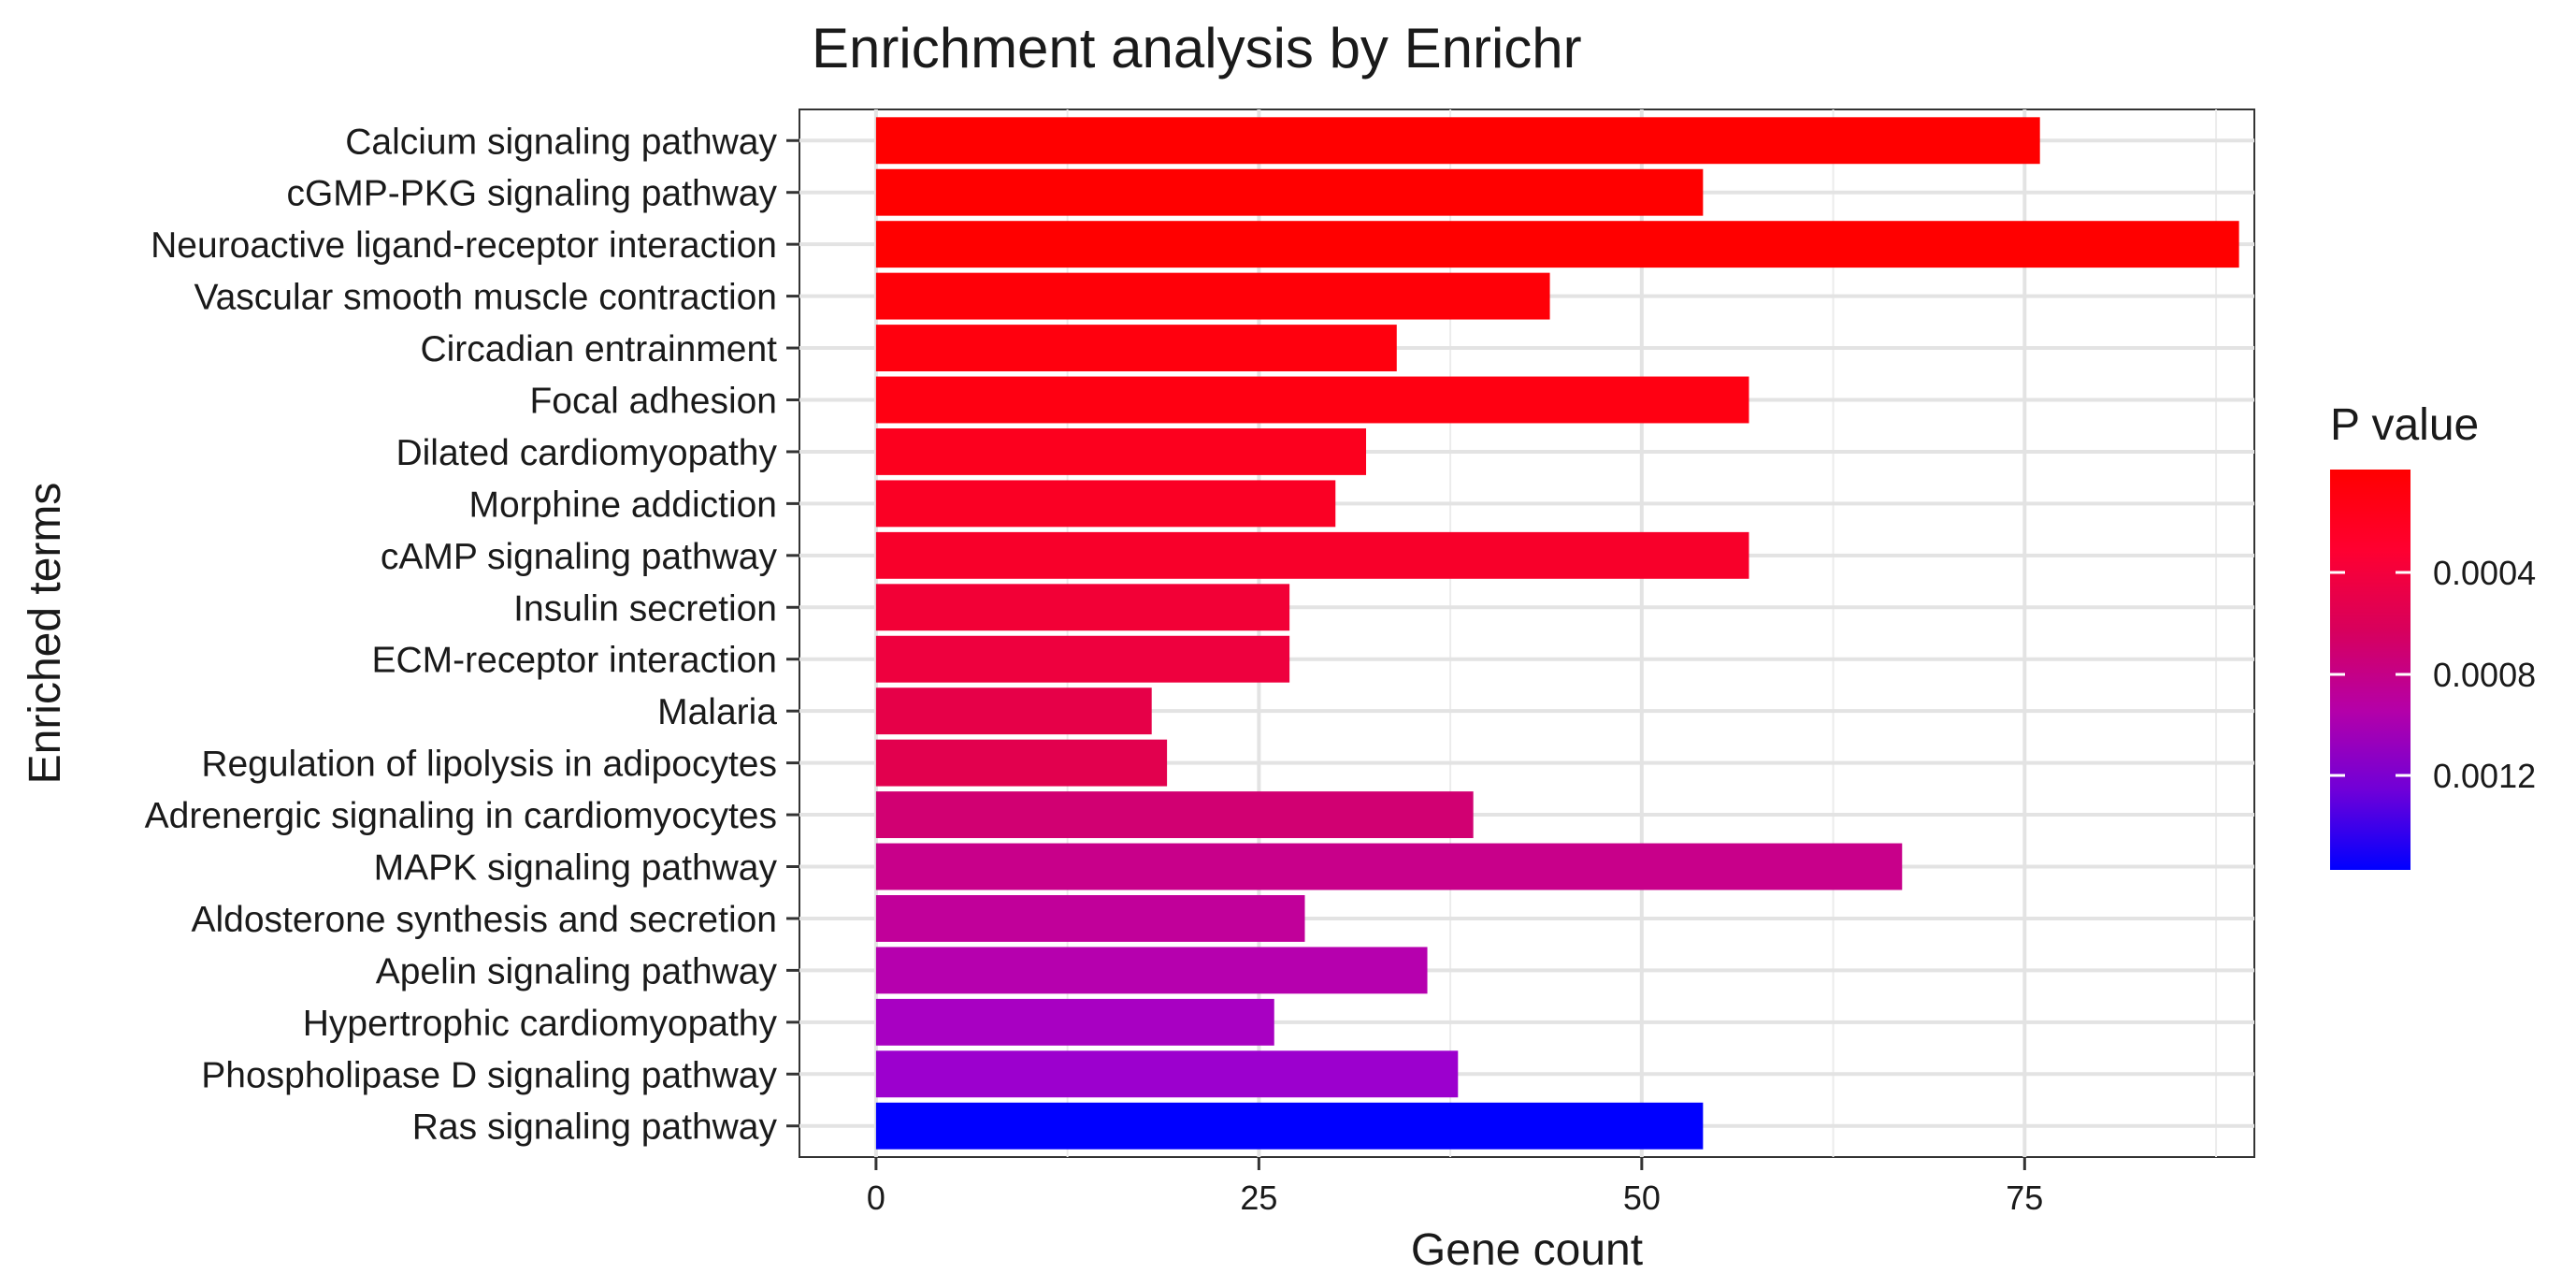 This screenshot has width=2576, height=1288. Describe the element at coordinates (623, 505) in the screenshot. I see `y-tick-label: Morphine addiction` at that location.